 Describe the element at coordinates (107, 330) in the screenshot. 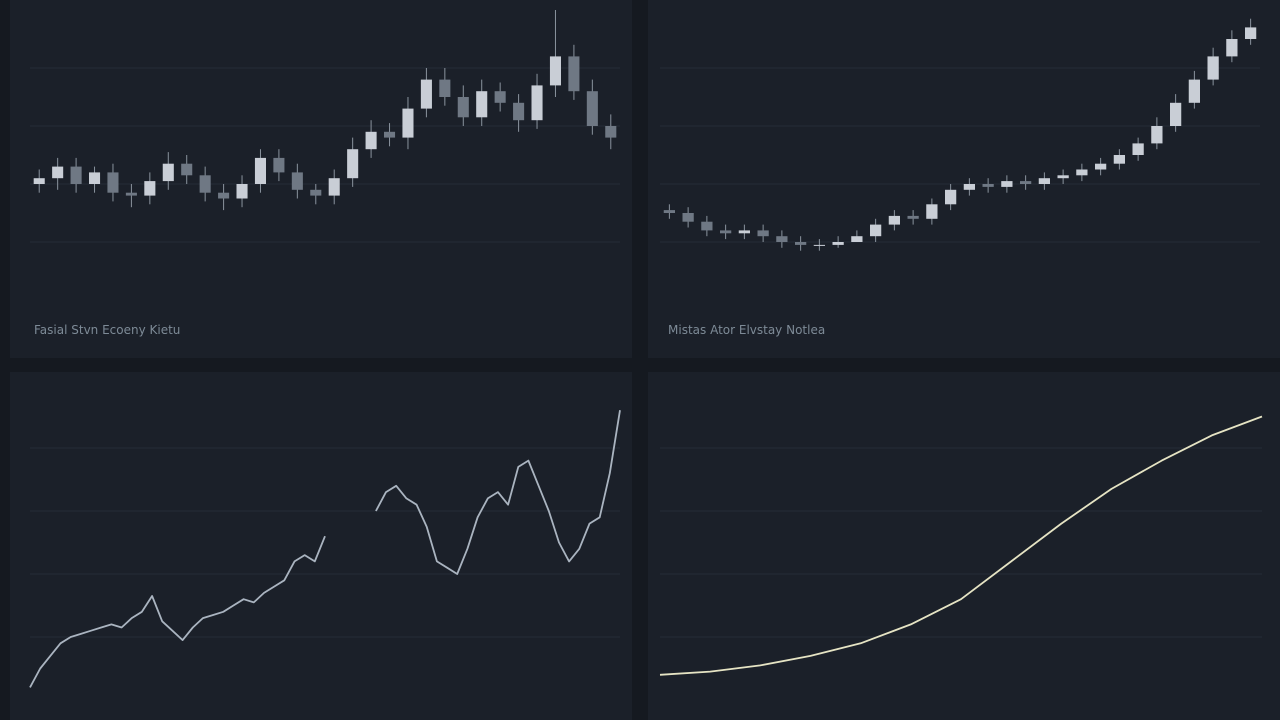

I see `panel-caption: Fasial Stvn Ecoeny Kietu` at that location.